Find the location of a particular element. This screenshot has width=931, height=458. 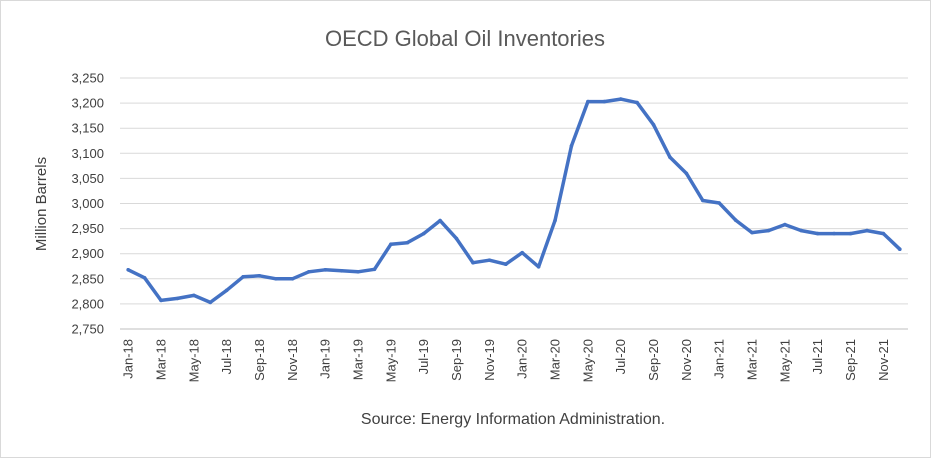

y-tick-label: 3,050 is located at coordinates (87, 178).